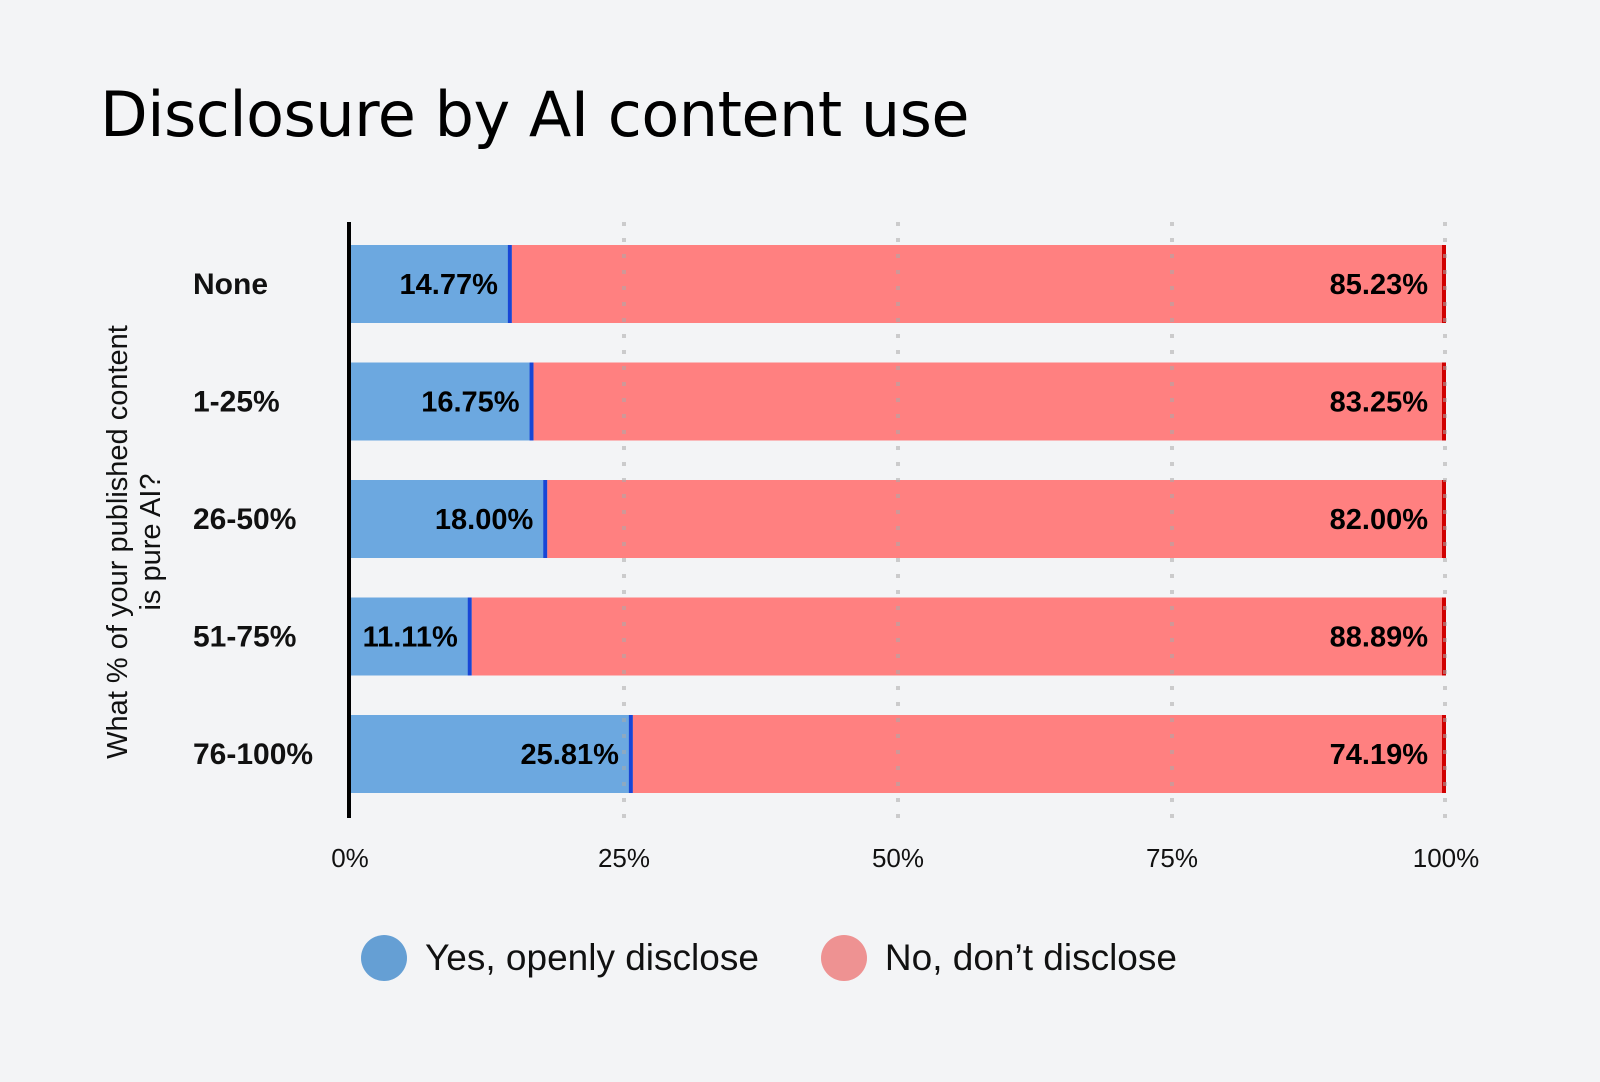 The width and height of the screenshot is (1600, 1082). Describe the element at coordinates (898, 858) in the screenshot. I see `x-tick-label-2: 50%` at that location.